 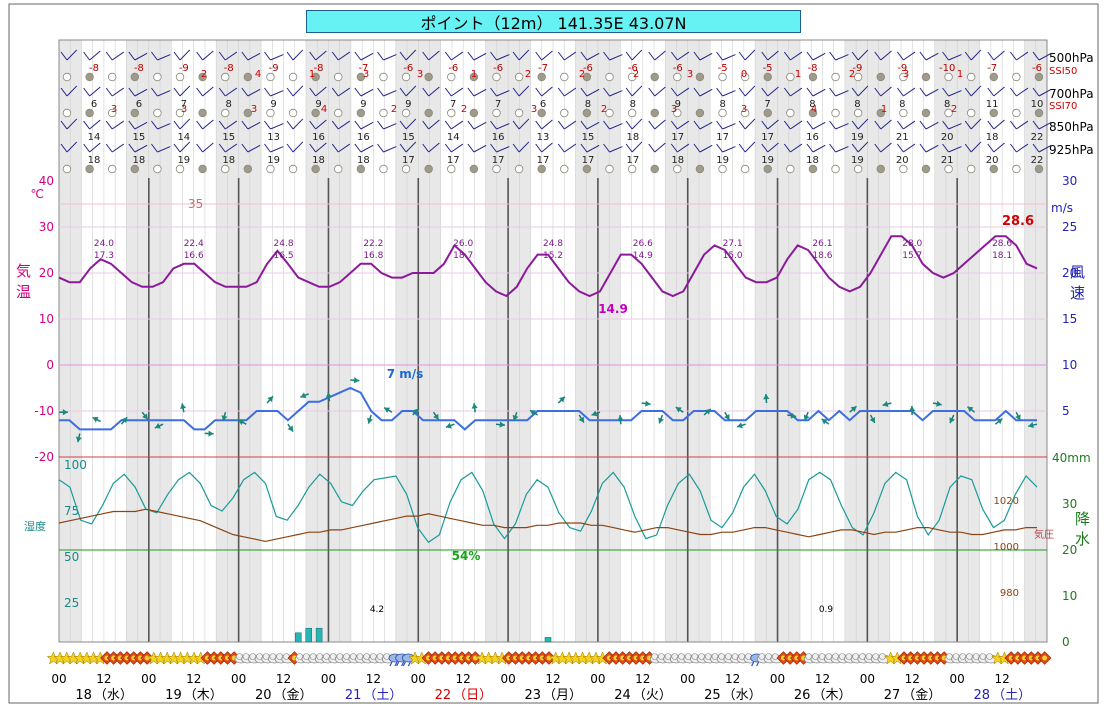 What do you see at coordinates (902, 137) in the screenshot?
I see `upper-air-temp: 21` at bounding box center [902, 137].